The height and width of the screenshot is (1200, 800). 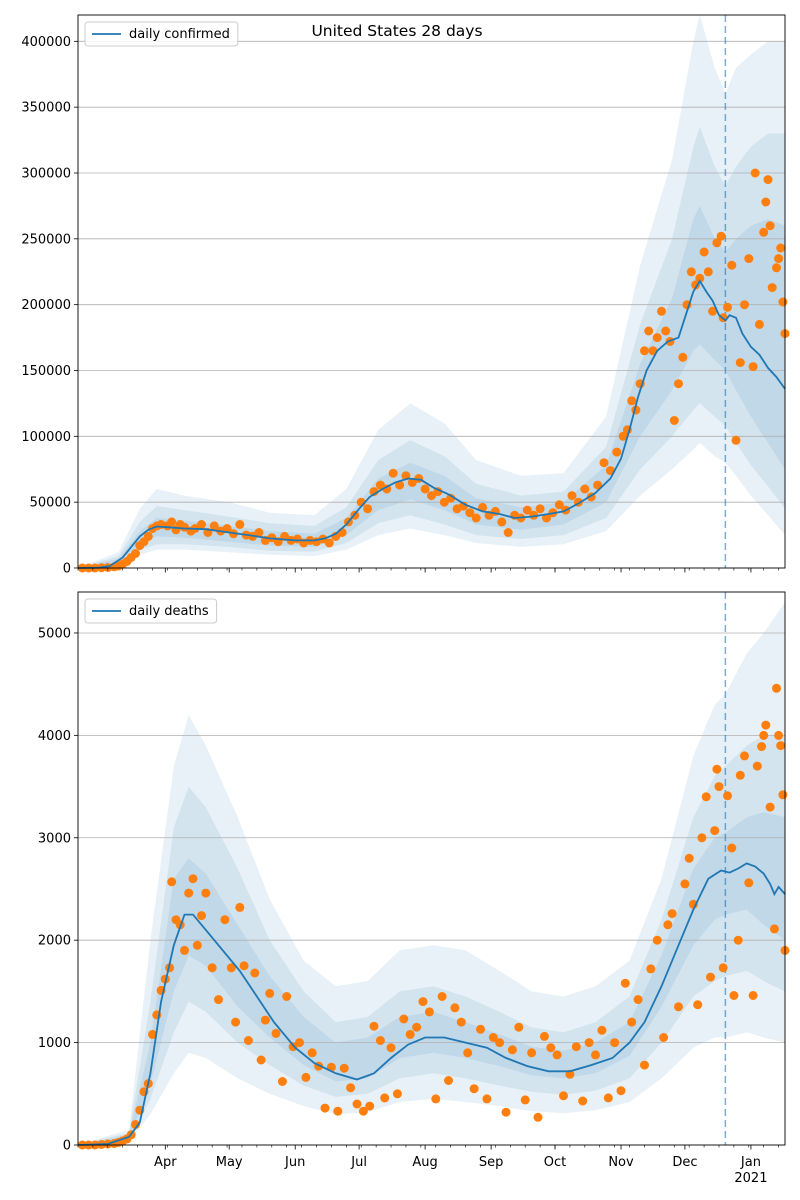 I want to click on confirmed-ytick-label-100000: 100000, so click(x=46, y=437).